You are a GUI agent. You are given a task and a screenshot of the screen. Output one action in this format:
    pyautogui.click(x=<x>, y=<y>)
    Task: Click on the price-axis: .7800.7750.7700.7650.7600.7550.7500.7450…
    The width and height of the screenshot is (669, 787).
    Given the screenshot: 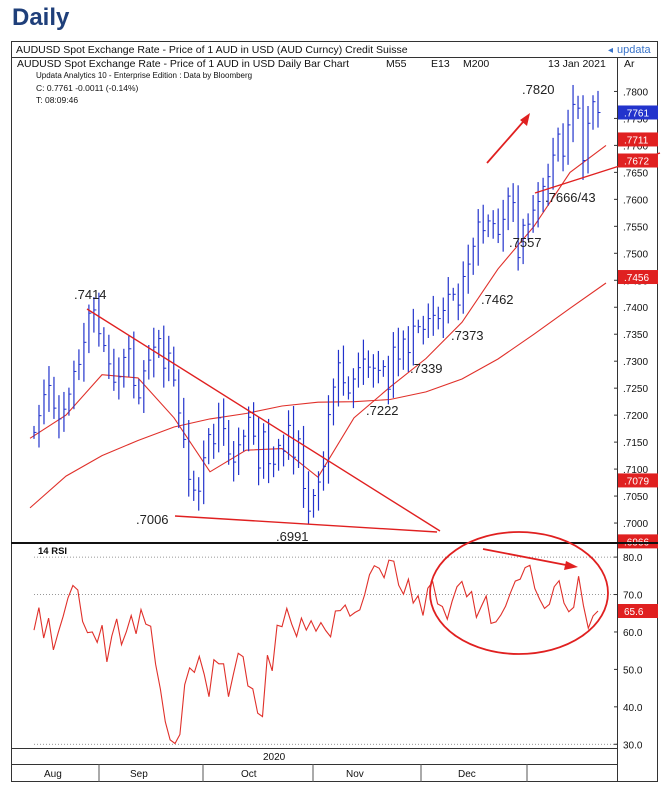 What is the action you would take?
    pyautogui.click(x=631, y=308)
    